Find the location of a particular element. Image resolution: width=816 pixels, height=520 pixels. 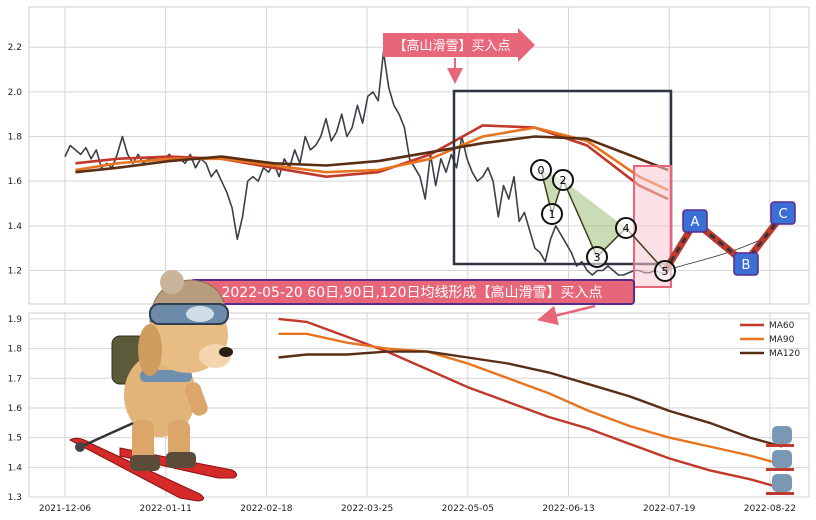

price-y-ticks: 1.2 1.4 1.6 1.8 2.0 2.2 is located at coordinates (15, 159).